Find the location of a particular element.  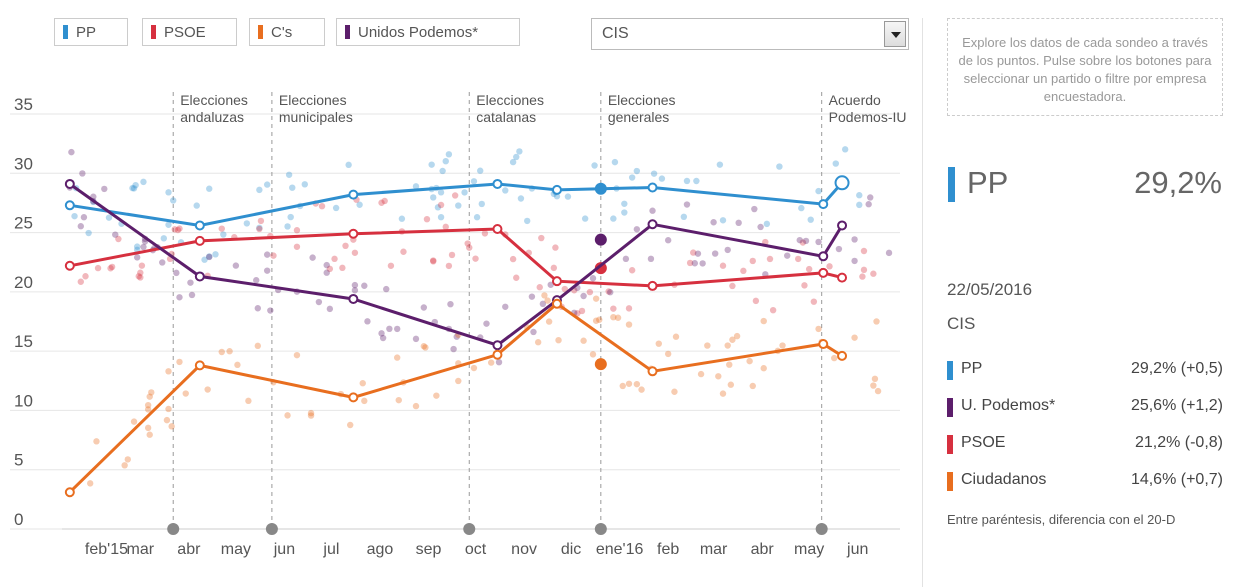

legend-button-2: C's is located at coordinates (287, 32).